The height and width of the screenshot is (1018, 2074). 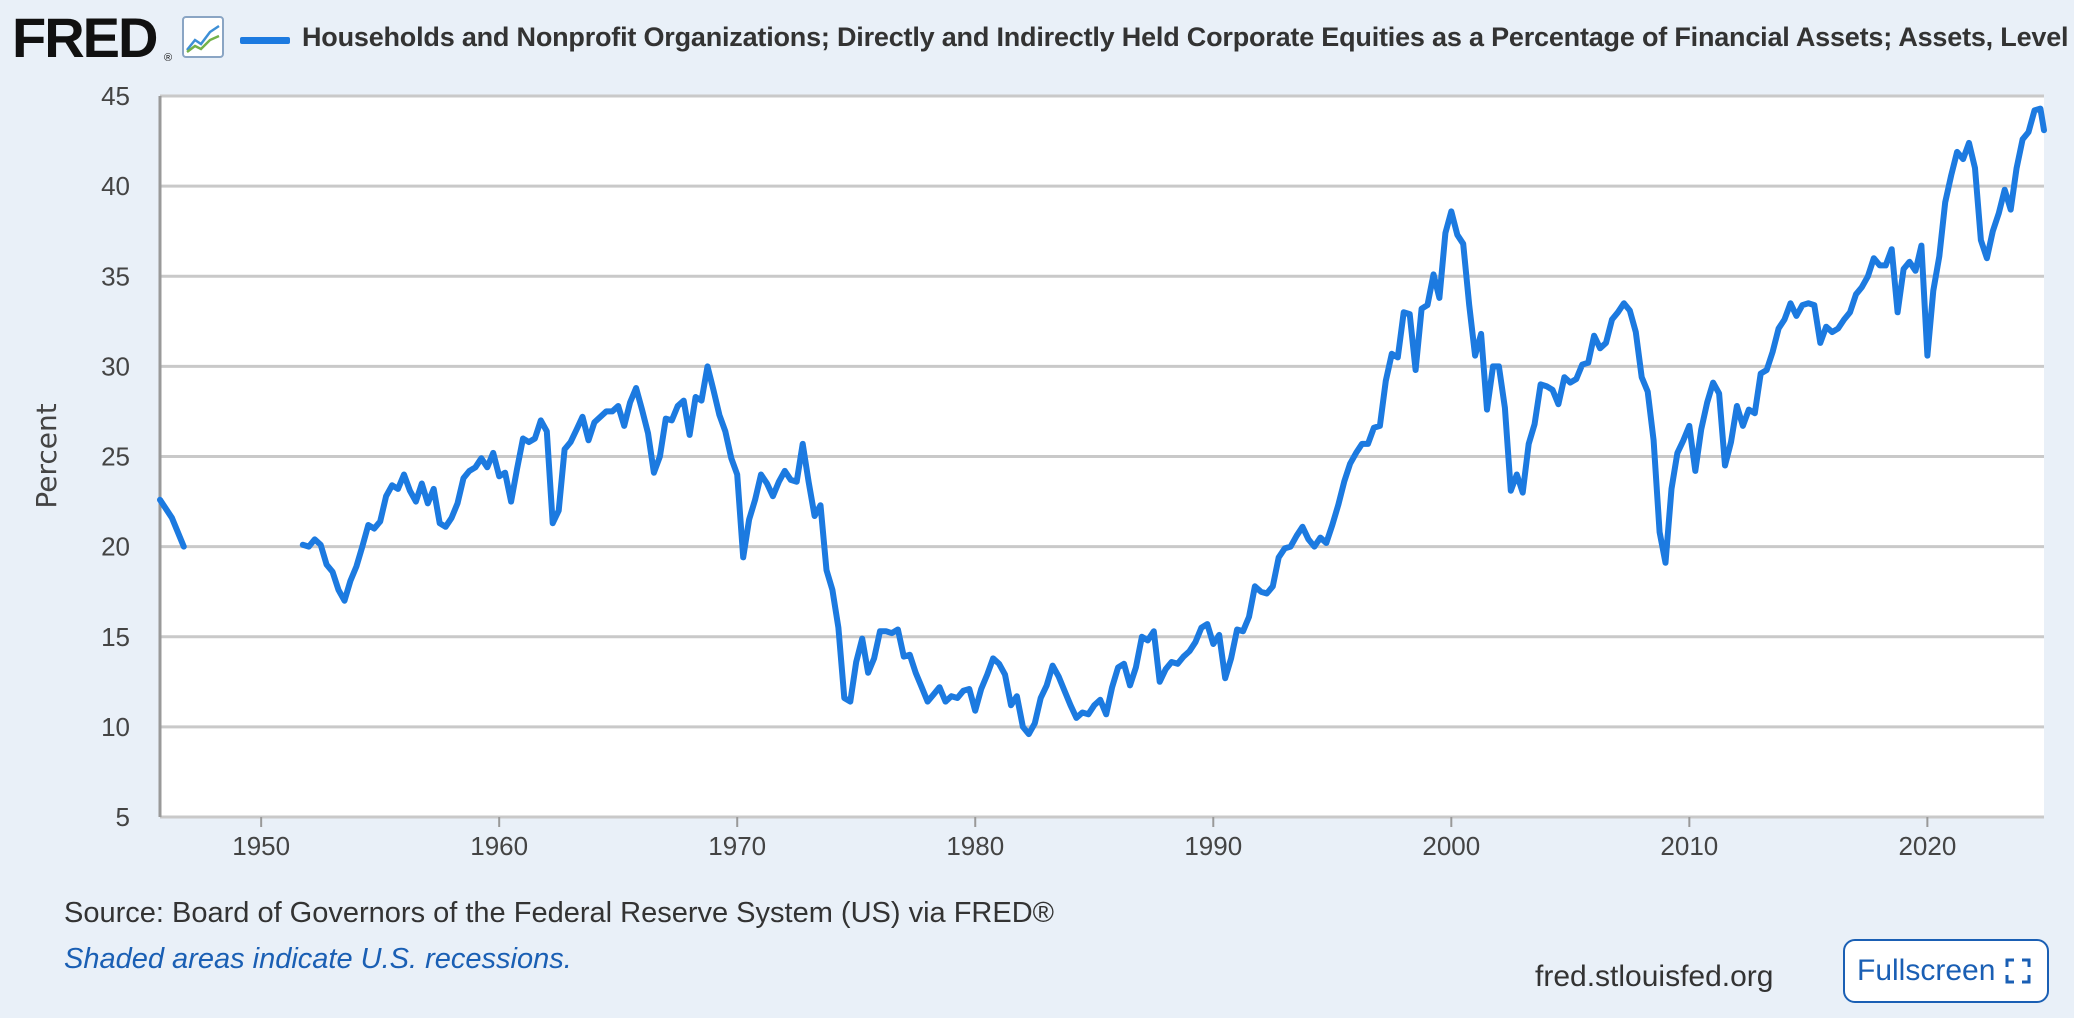 I want to click on series-line-segment, so click(x=172, y=523).